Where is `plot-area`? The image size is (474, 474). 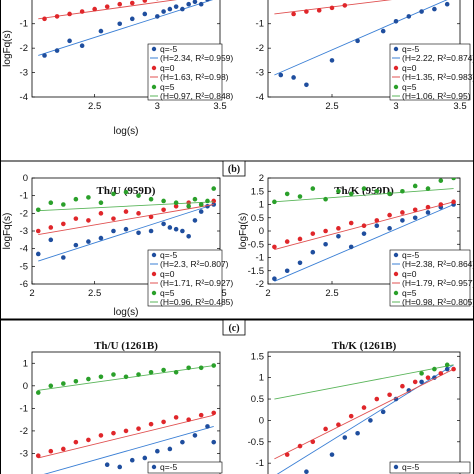 plot-area is located at coordinates (126, 412).